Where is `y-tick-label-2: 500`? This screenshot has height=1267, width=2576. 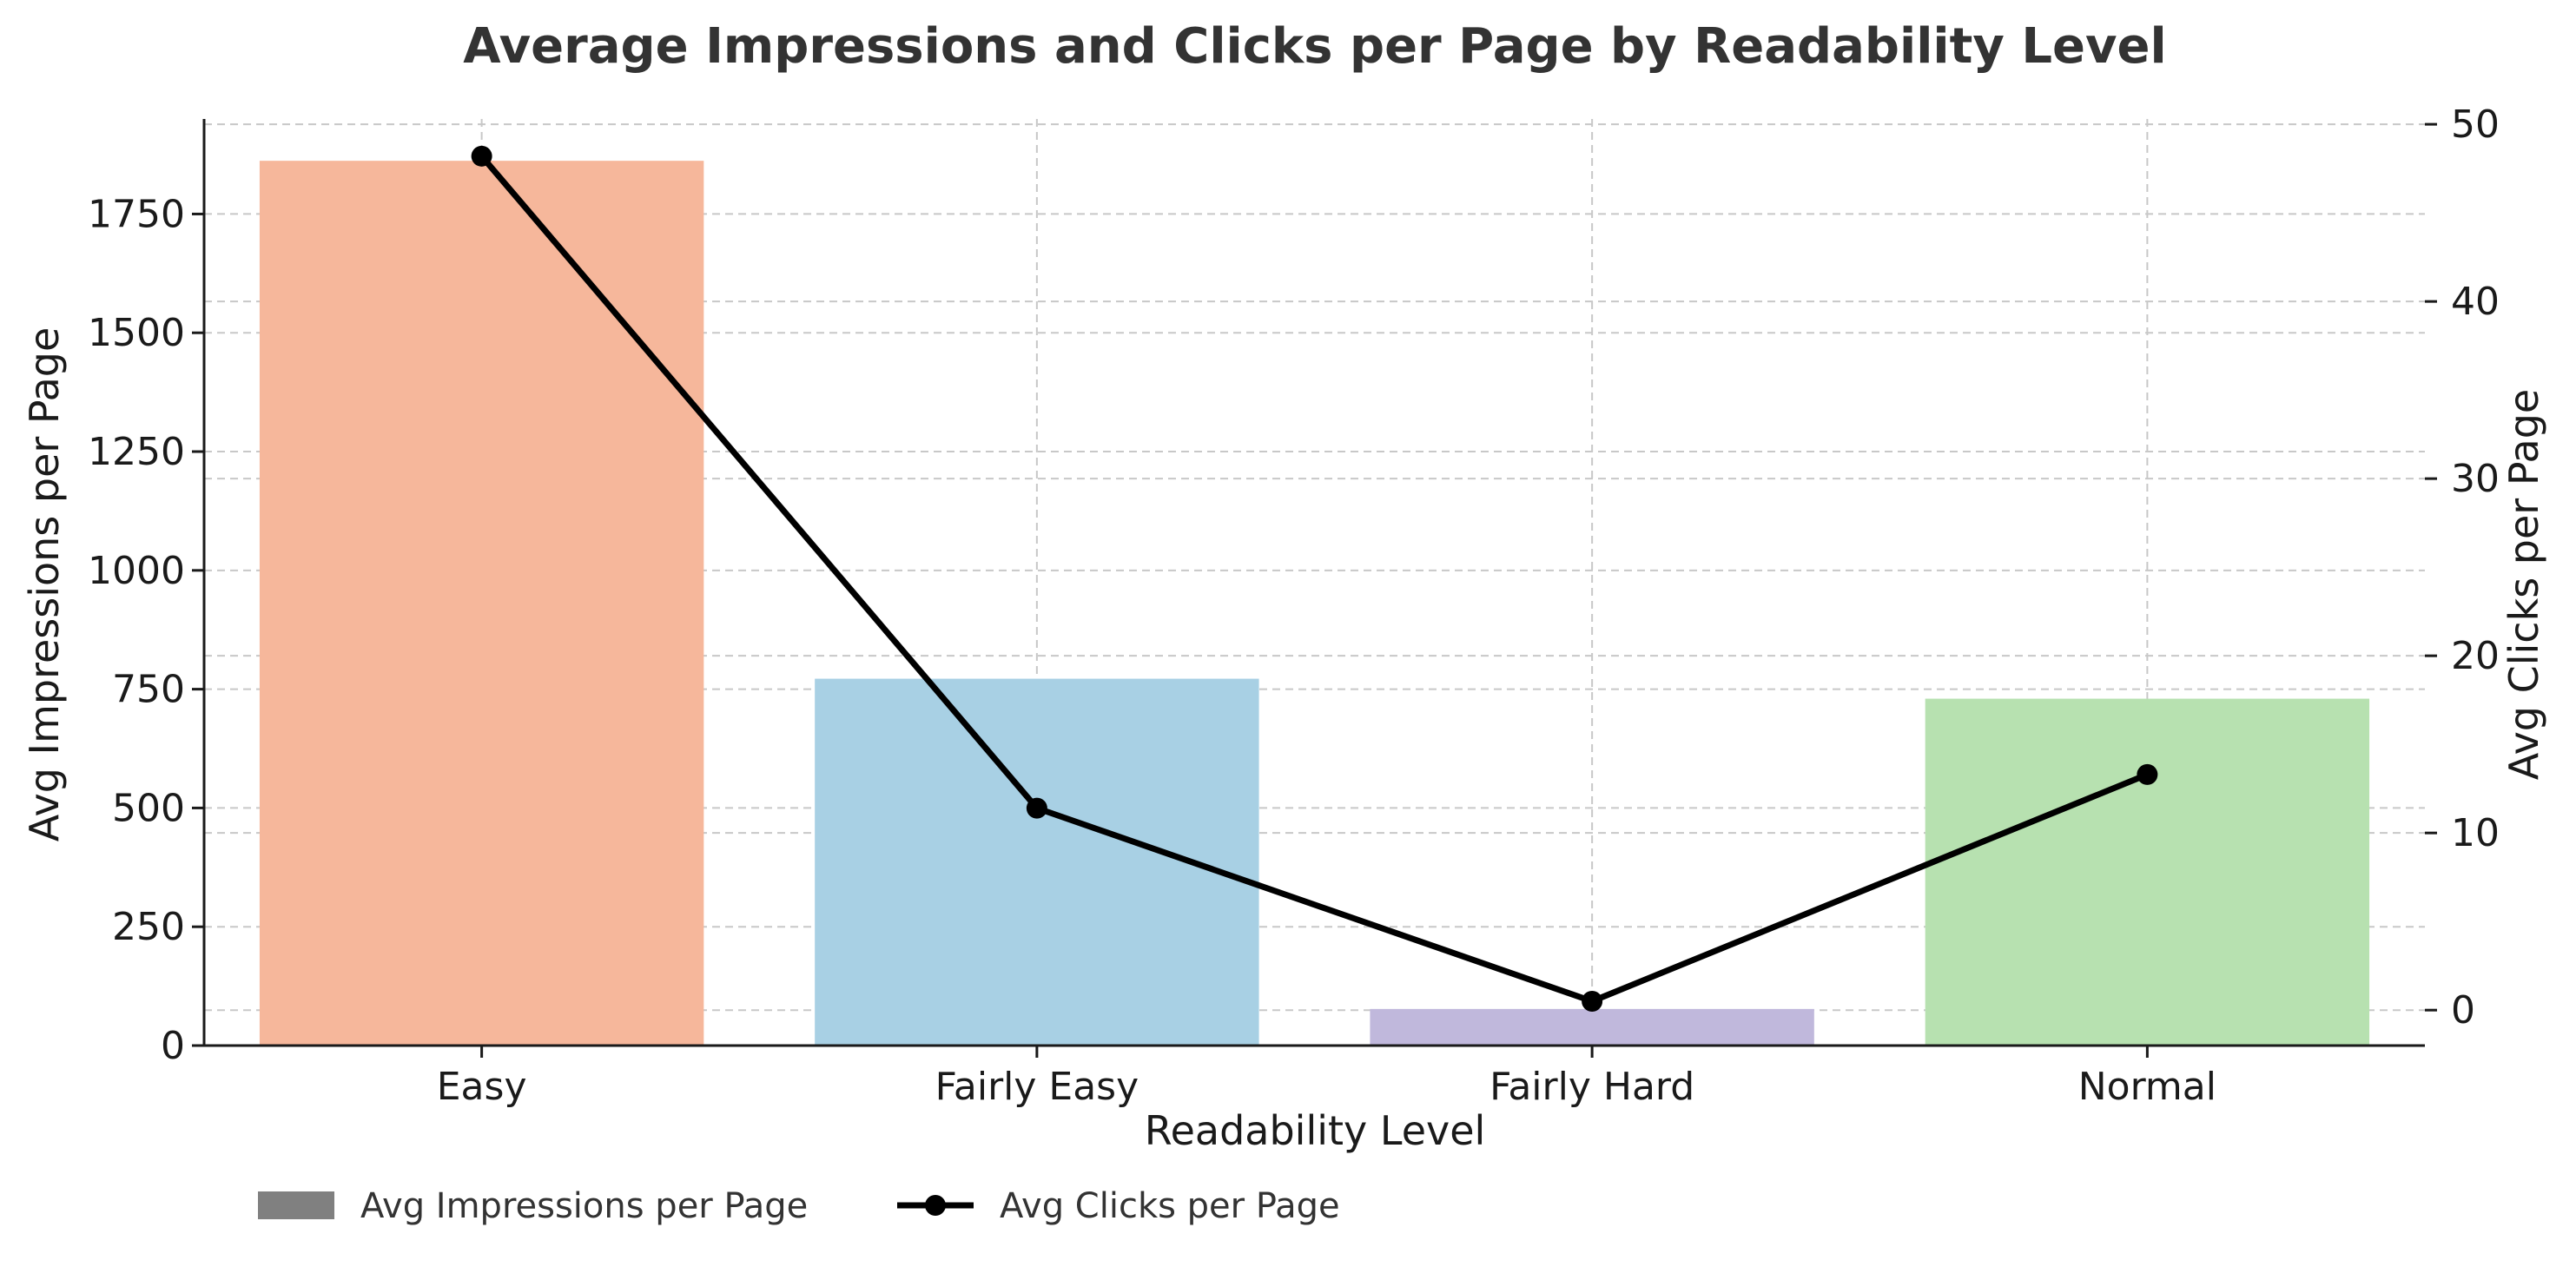 y-tick-label-2: 500 is located at coordinates (149, 808).